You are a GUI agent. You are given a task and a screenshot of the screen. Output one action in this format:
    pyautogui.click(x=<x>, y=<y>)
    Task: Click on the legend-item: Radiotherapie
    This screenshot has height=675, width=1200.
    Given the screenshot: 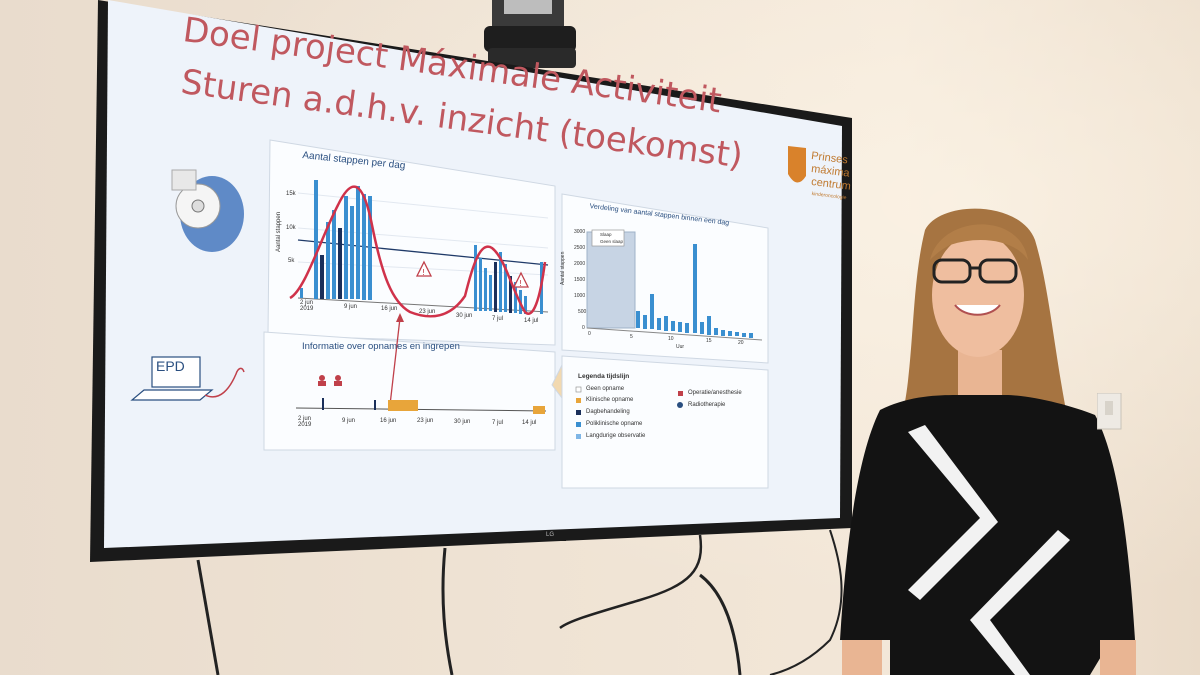 What is the action you would take?
    pyautogui.click(x=707, y=405)
    